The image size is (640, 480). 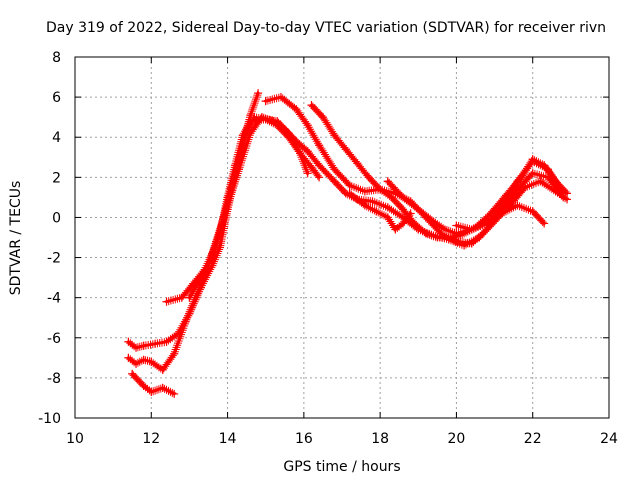 What do you see at coordinates (533, 439) in the screenshot?
I see `x-tick-label: 22` at bounding box center [533, 439].